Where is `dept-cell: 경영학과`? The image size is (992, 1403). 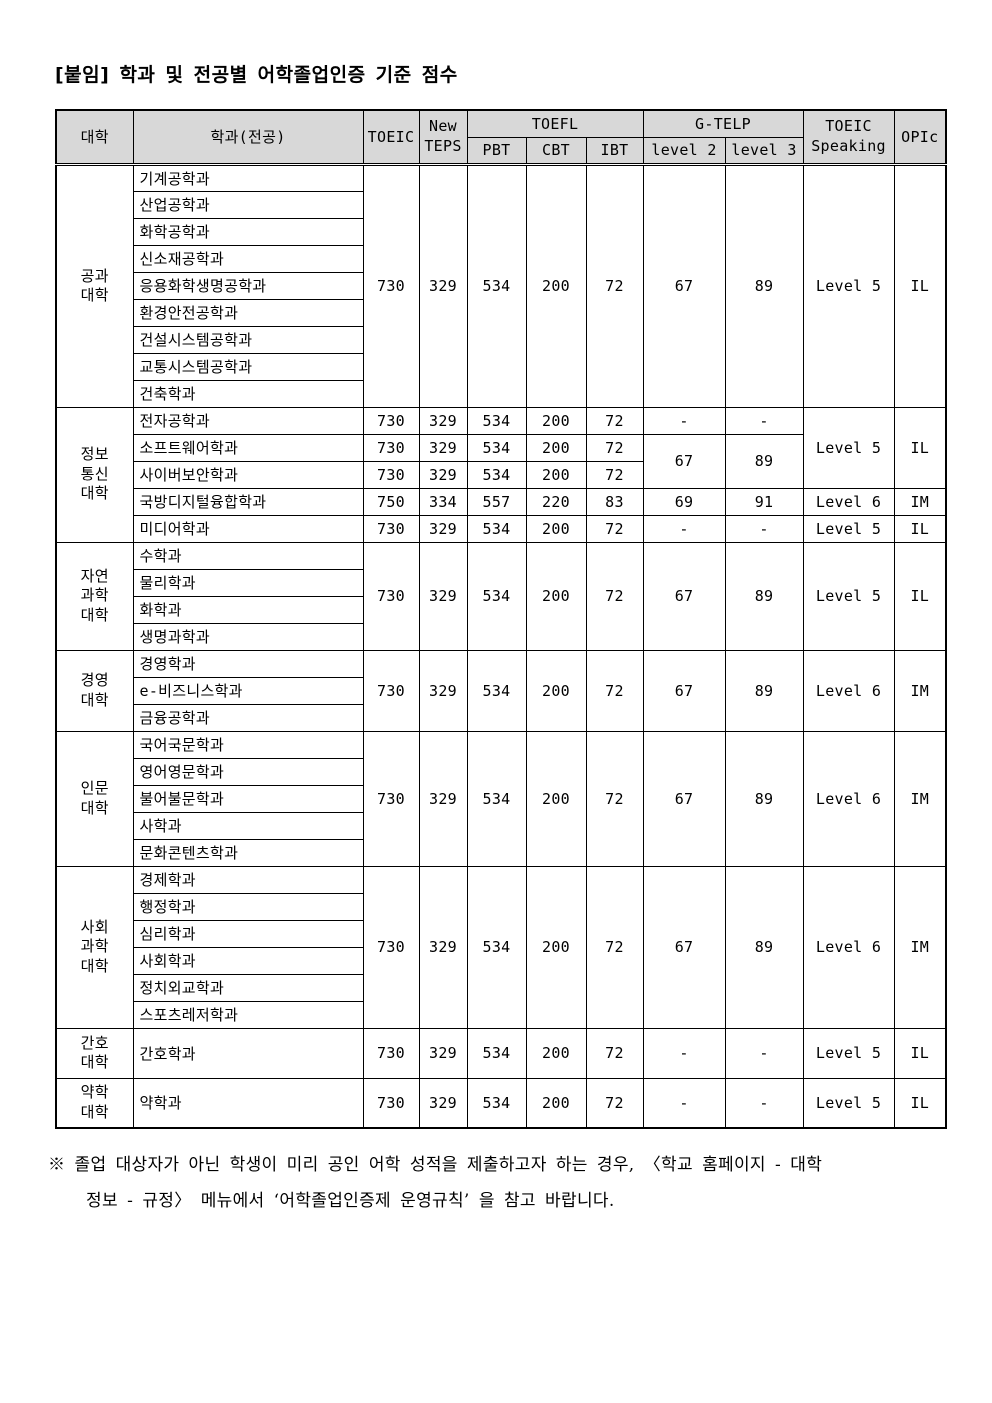 dept-cell: 경영학과 is located at coordinates (248, 663).